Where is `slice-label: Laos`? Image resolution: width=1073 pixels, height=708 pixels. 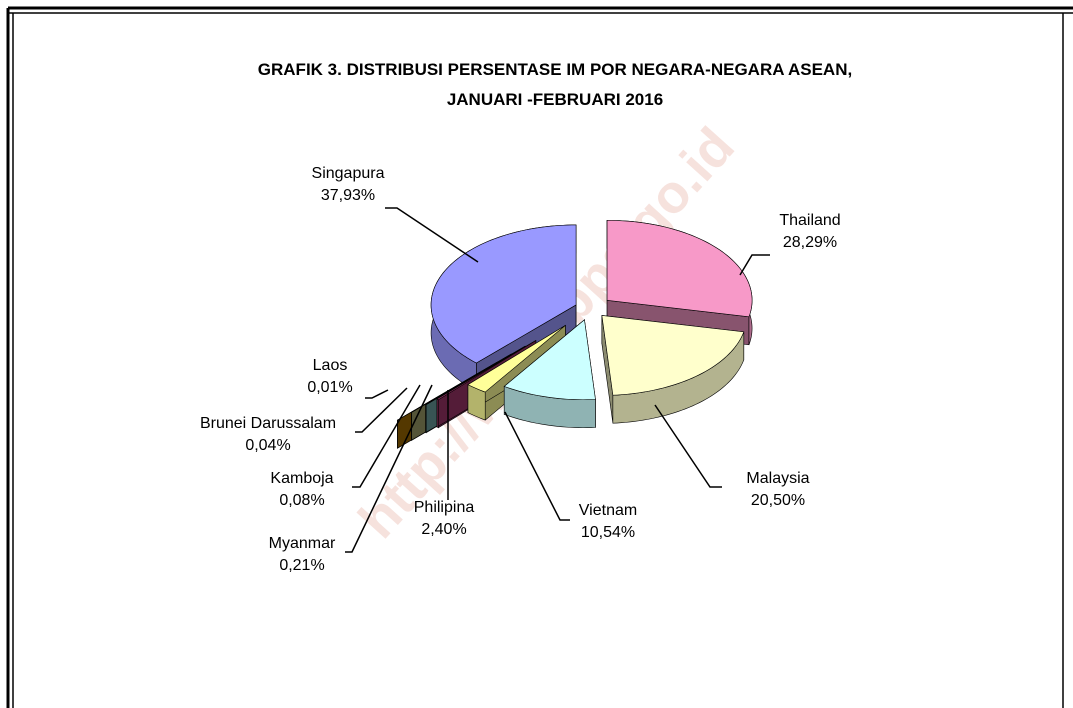 slice-label: Laos is located at coordinates (330, 365).